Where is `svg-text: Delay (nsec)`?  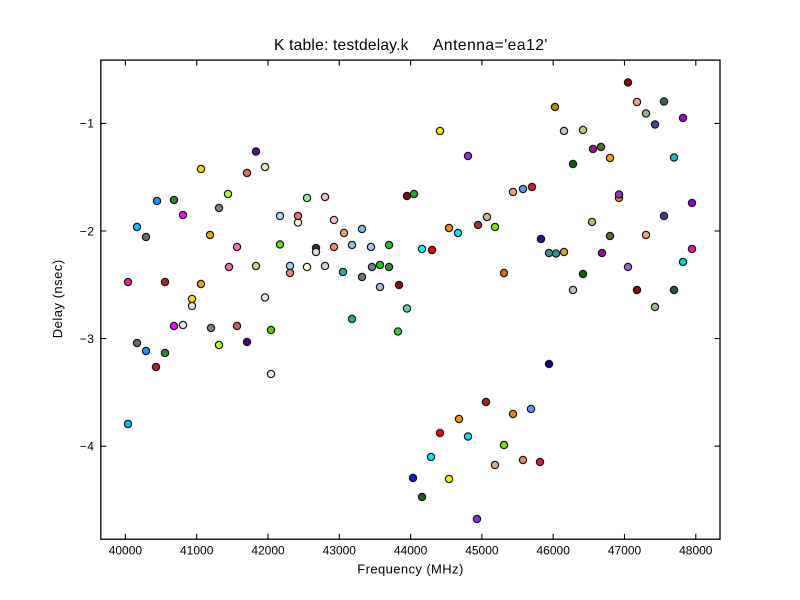
svg-text: Delay (nsec) is located at coordinates (57, 298).